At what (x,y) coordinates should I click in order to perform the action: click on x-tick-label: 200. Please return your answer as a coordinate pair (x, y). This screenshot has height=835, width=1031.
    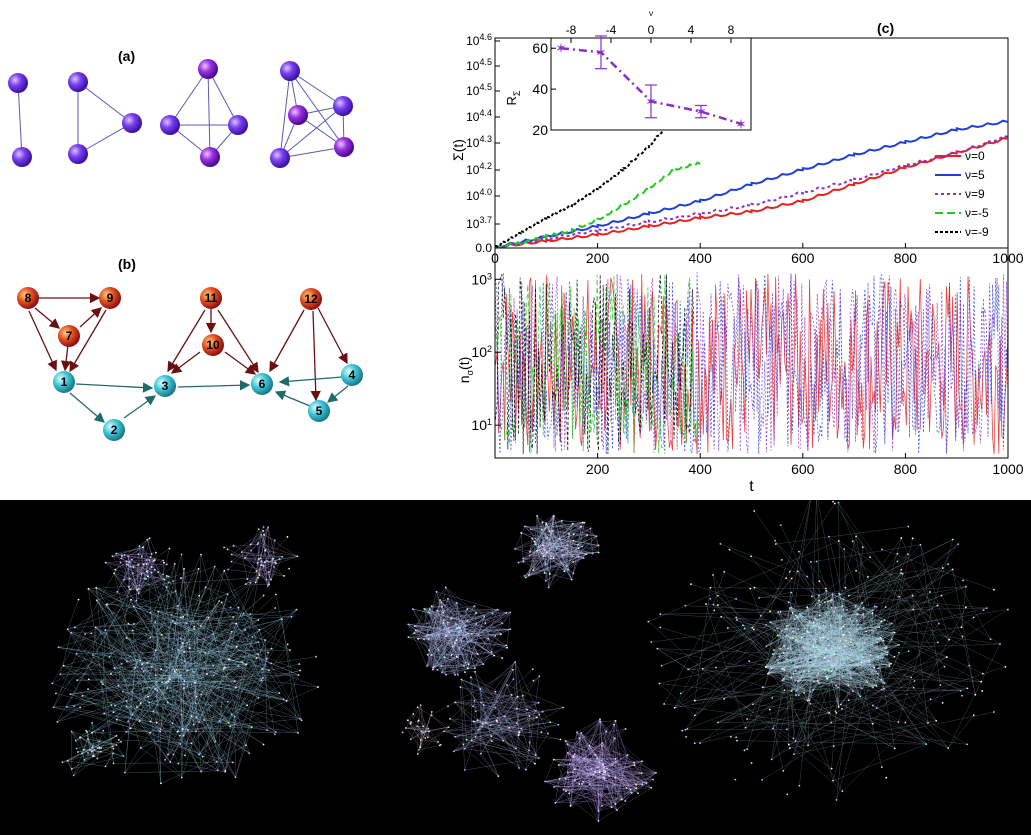
    Looking at the image, I should click on (598, 258).